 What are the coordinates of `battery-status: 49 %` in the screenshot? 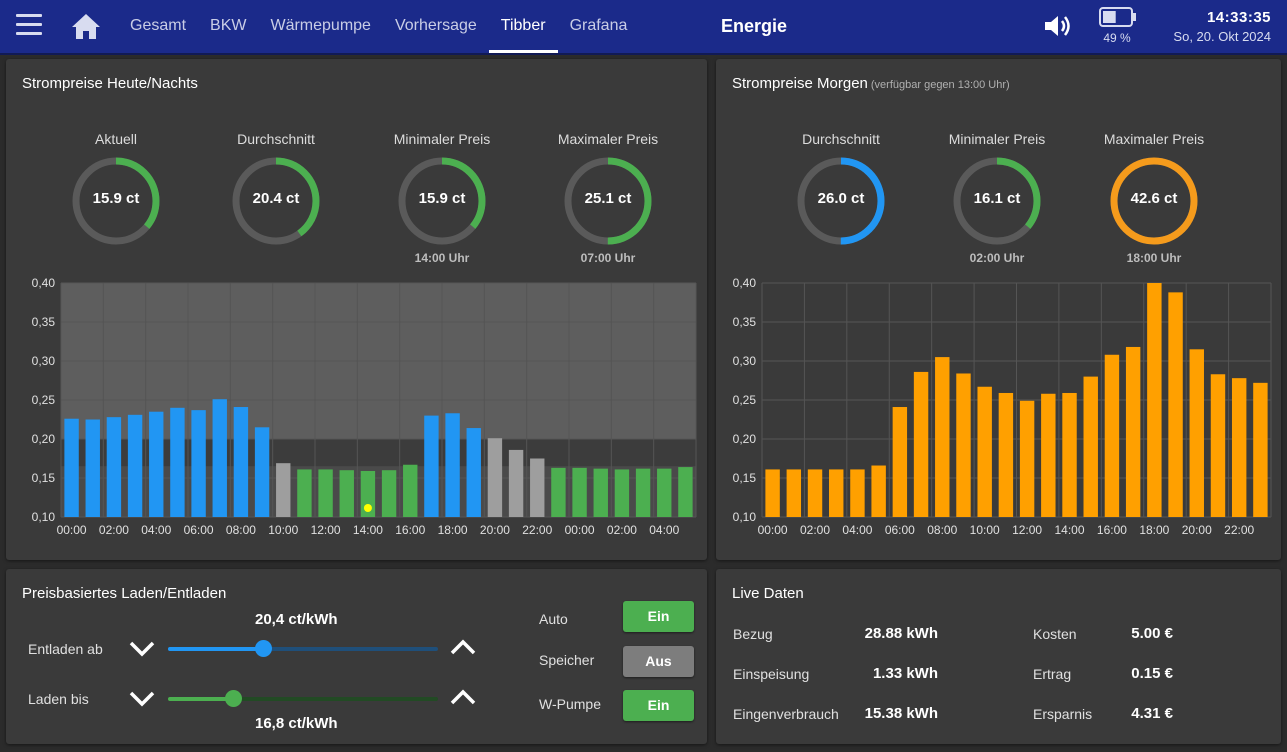 It's located at (1119, 26).